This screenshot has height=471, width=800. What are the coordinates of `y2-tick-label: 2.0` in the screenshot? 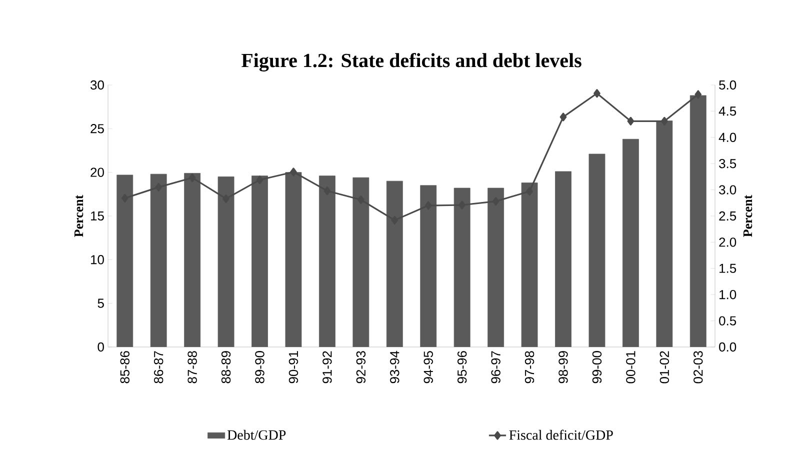 It's located at (727, 242).